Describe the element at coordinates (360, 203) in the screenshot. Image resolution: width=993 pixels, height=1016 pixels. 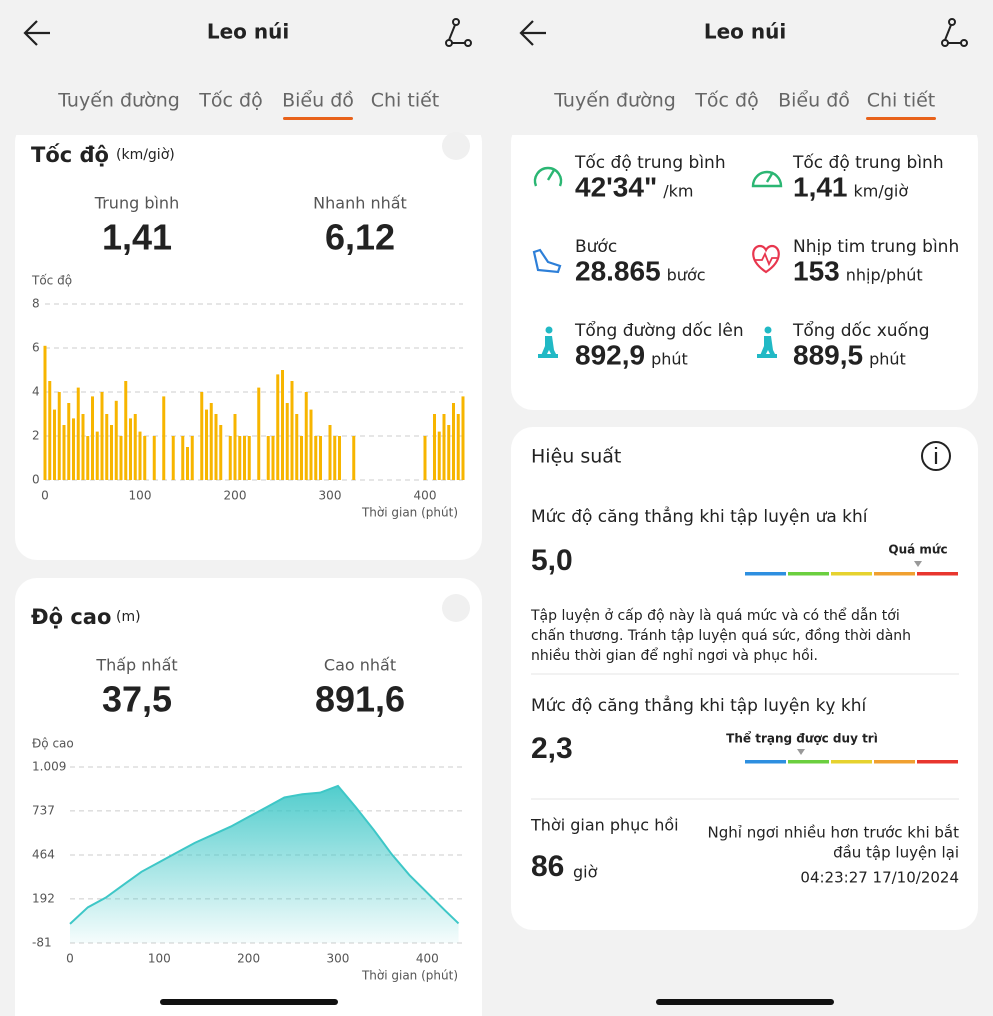
I see `stat-label: Nhanh nhất` at that location.